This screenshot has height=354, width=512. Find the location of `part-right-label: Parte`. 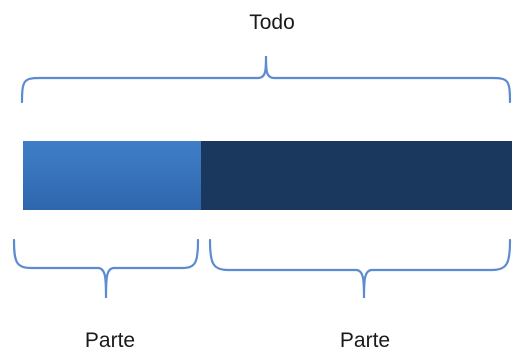

part-right-label: Parte is located at coordinates (365, 340).